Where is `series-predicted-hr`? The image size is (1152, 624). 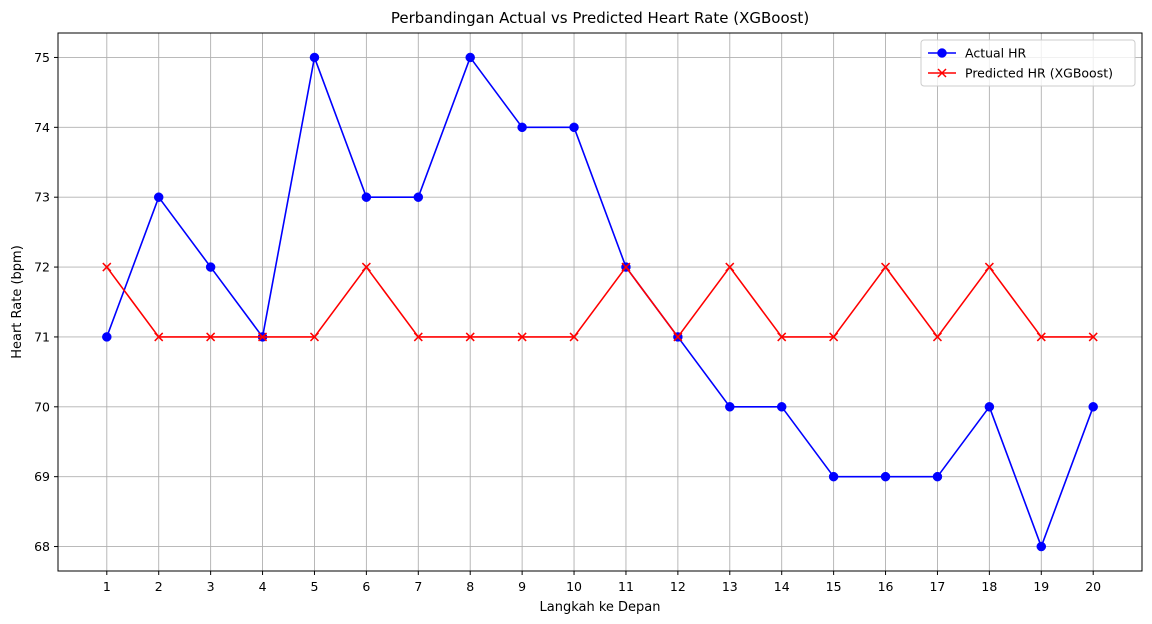 series-predicted-hr is located at coordinates (600, 302).